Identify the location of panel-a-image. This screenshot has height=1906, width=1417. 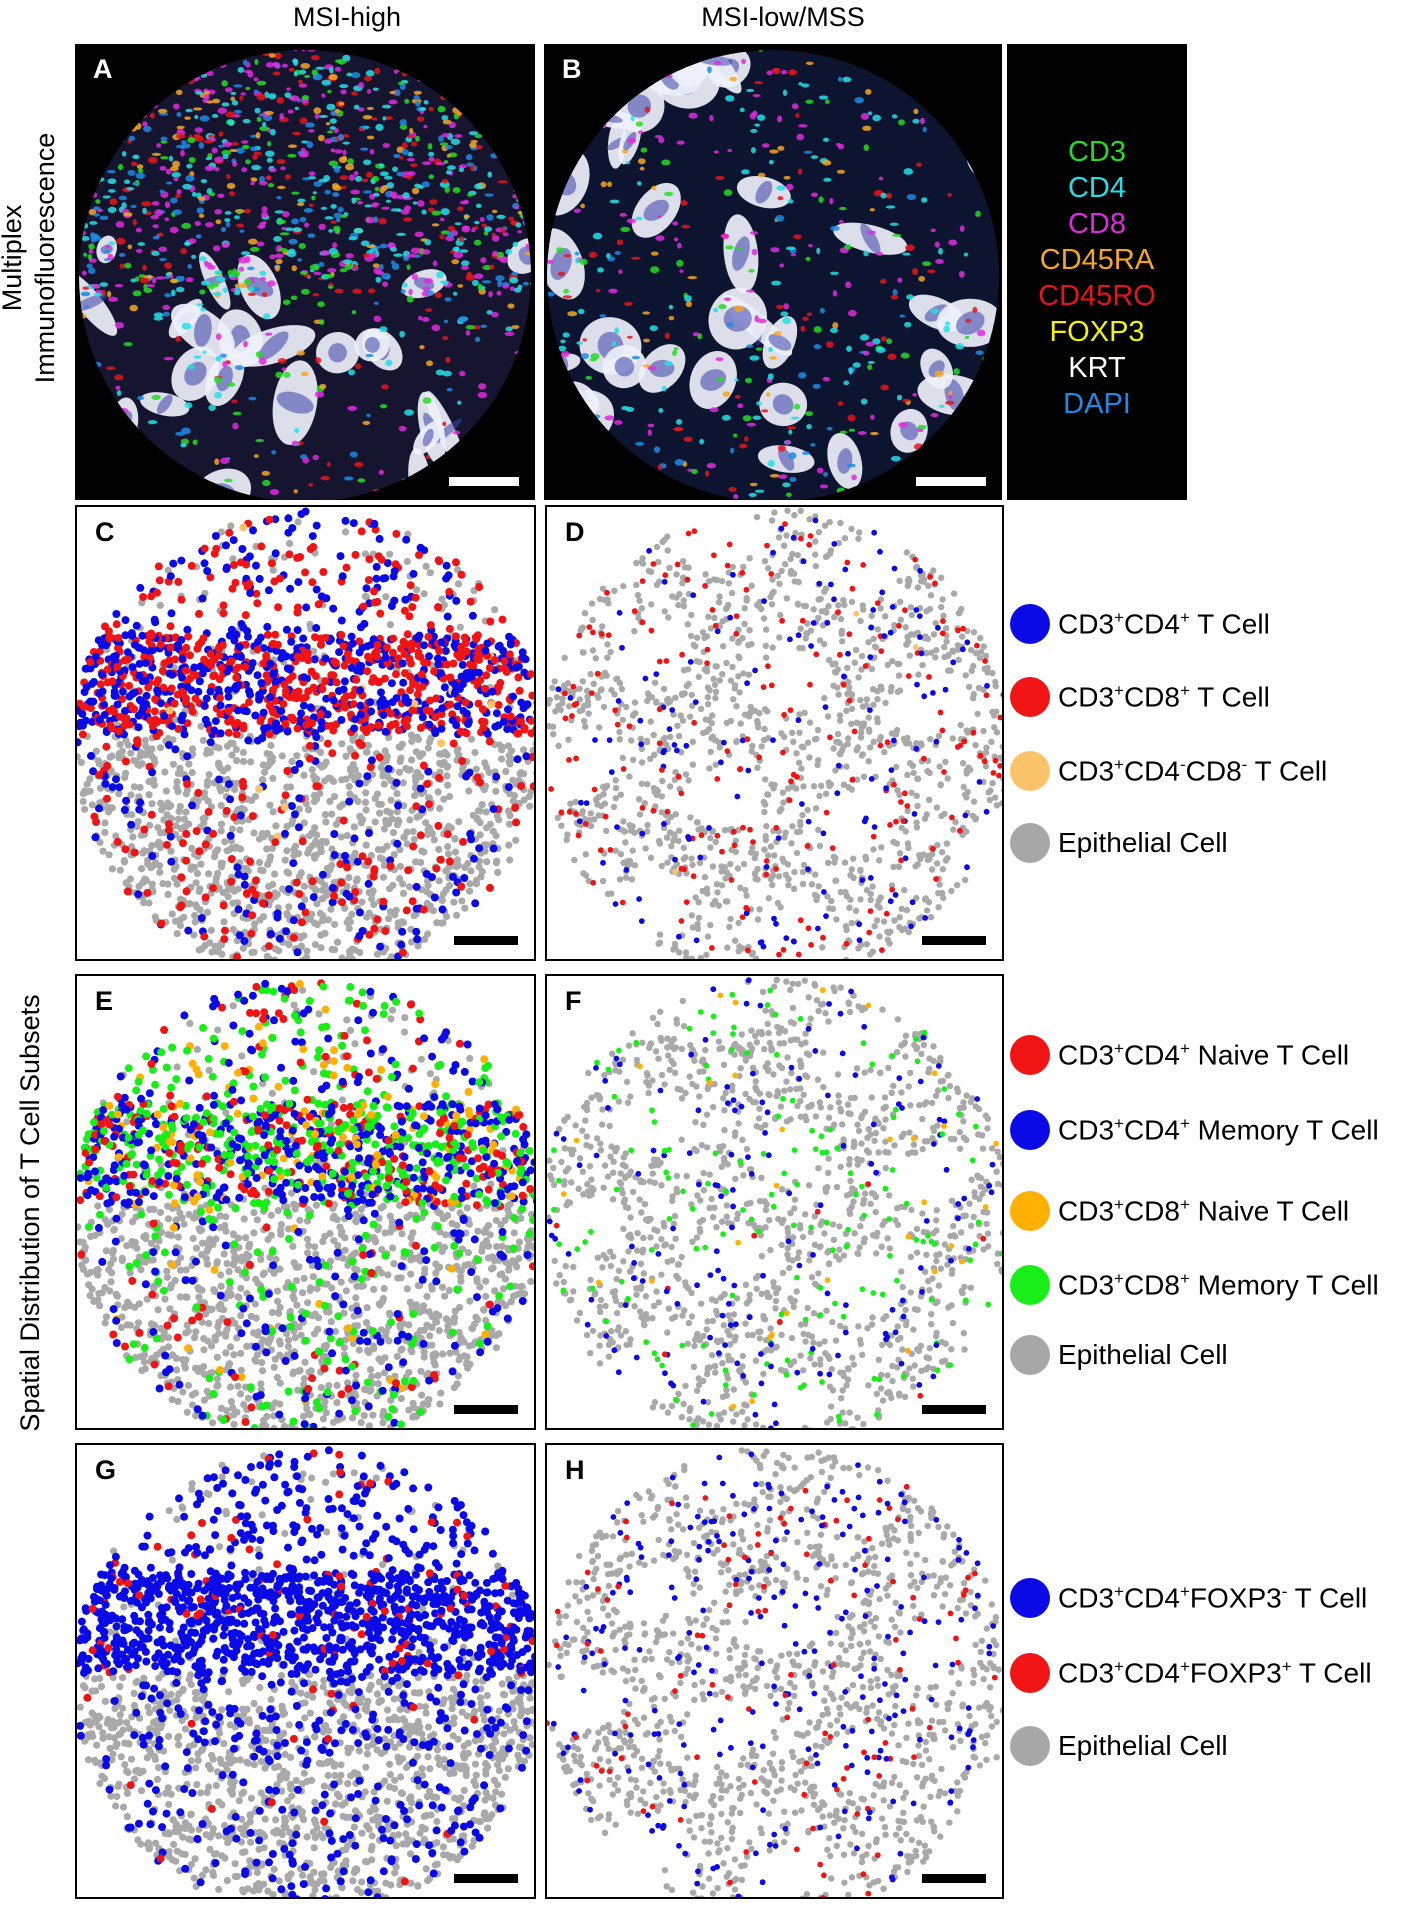
(305, 275).